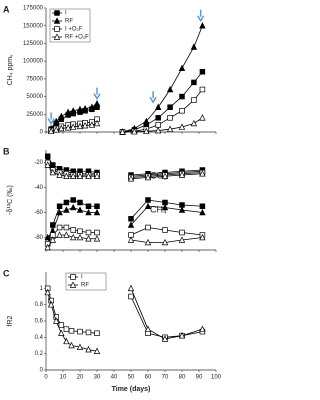 This screenshot has width=320, height=400. Describe the element at coordinates (10, 320) in the screenshot. I see `y-axis-label: fR2` at that location.